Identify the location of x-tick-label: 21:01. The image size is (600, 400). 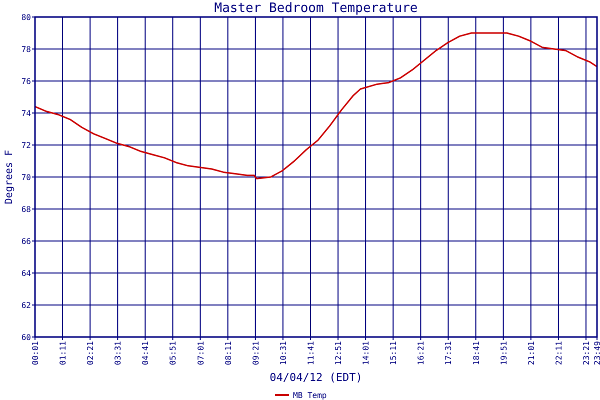
(531, 353).